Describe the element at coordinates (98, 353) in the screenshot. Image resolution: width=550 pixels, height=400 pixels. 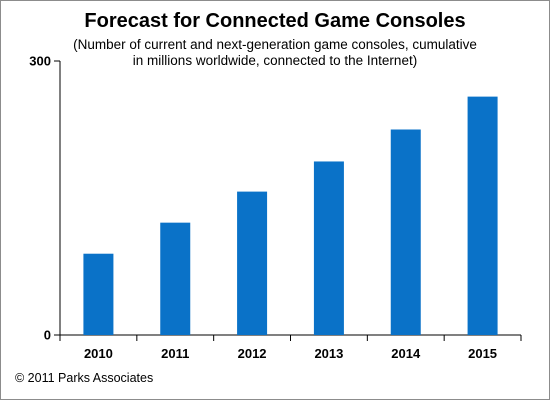
I see `x-tick-label: 2010` at that location.